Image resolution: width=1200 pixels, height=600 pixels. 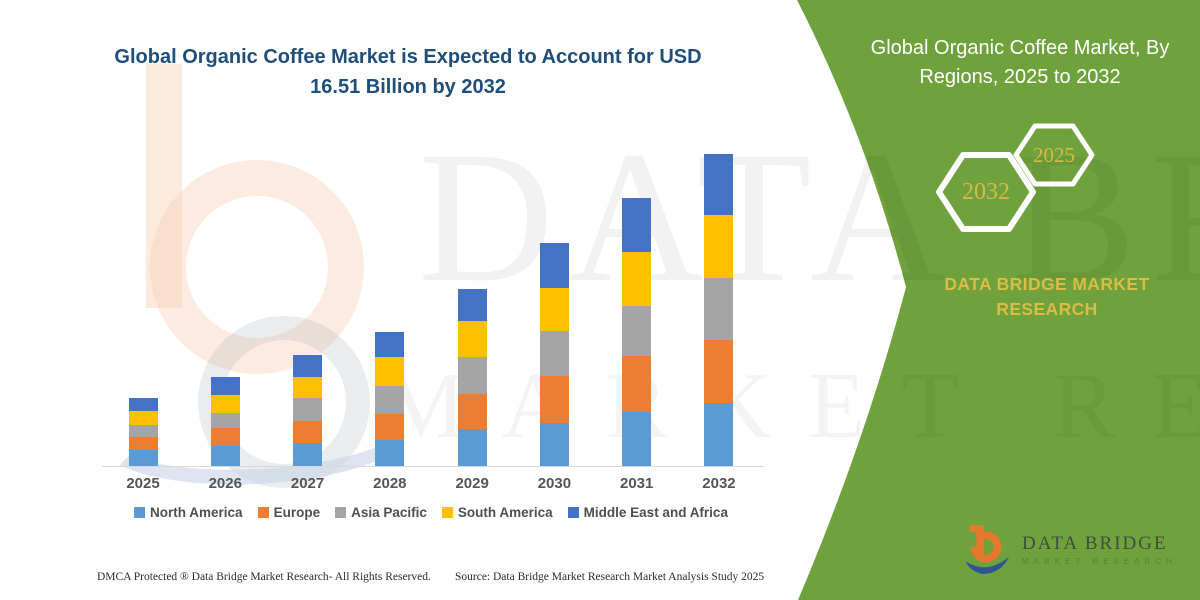 I want to click on stacked-bar-2031, so click(x=637, y=331).